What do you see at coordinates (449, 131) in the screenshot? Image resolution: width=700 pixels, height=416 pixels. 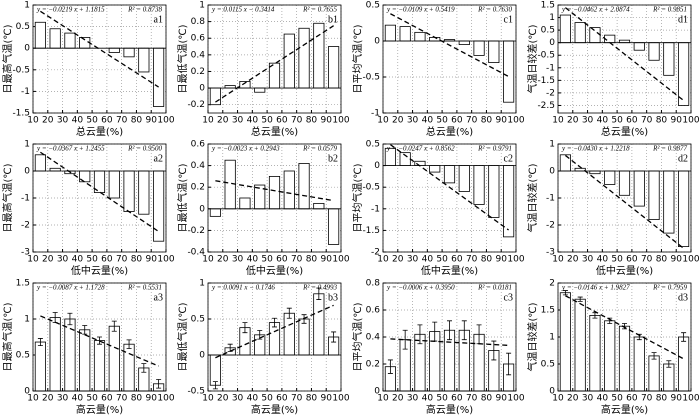 I see `x-axis-label: 总云量(%)` at bounding box center [449, 131].